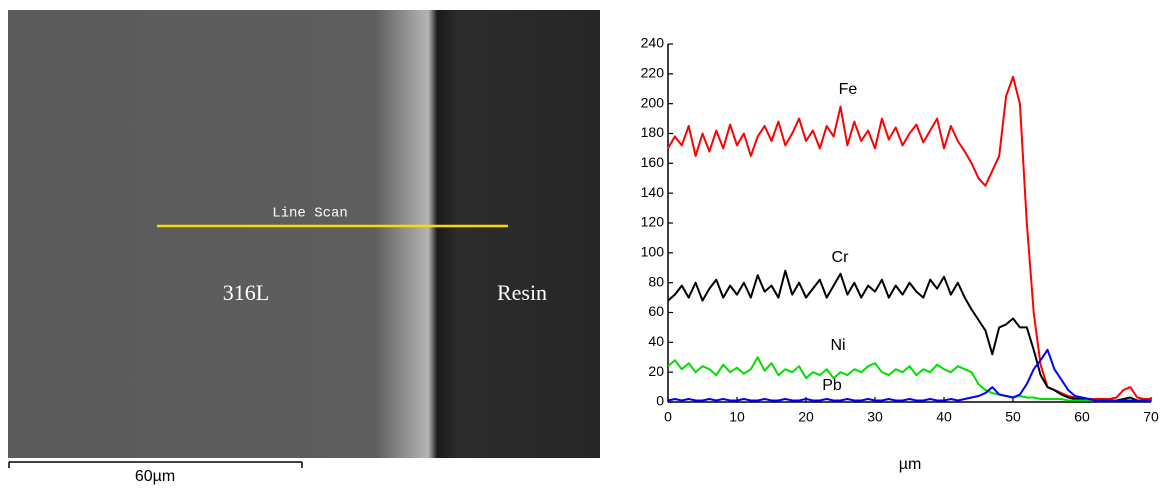  I want to click on x-tick-label: 60, so click(1082, 417).